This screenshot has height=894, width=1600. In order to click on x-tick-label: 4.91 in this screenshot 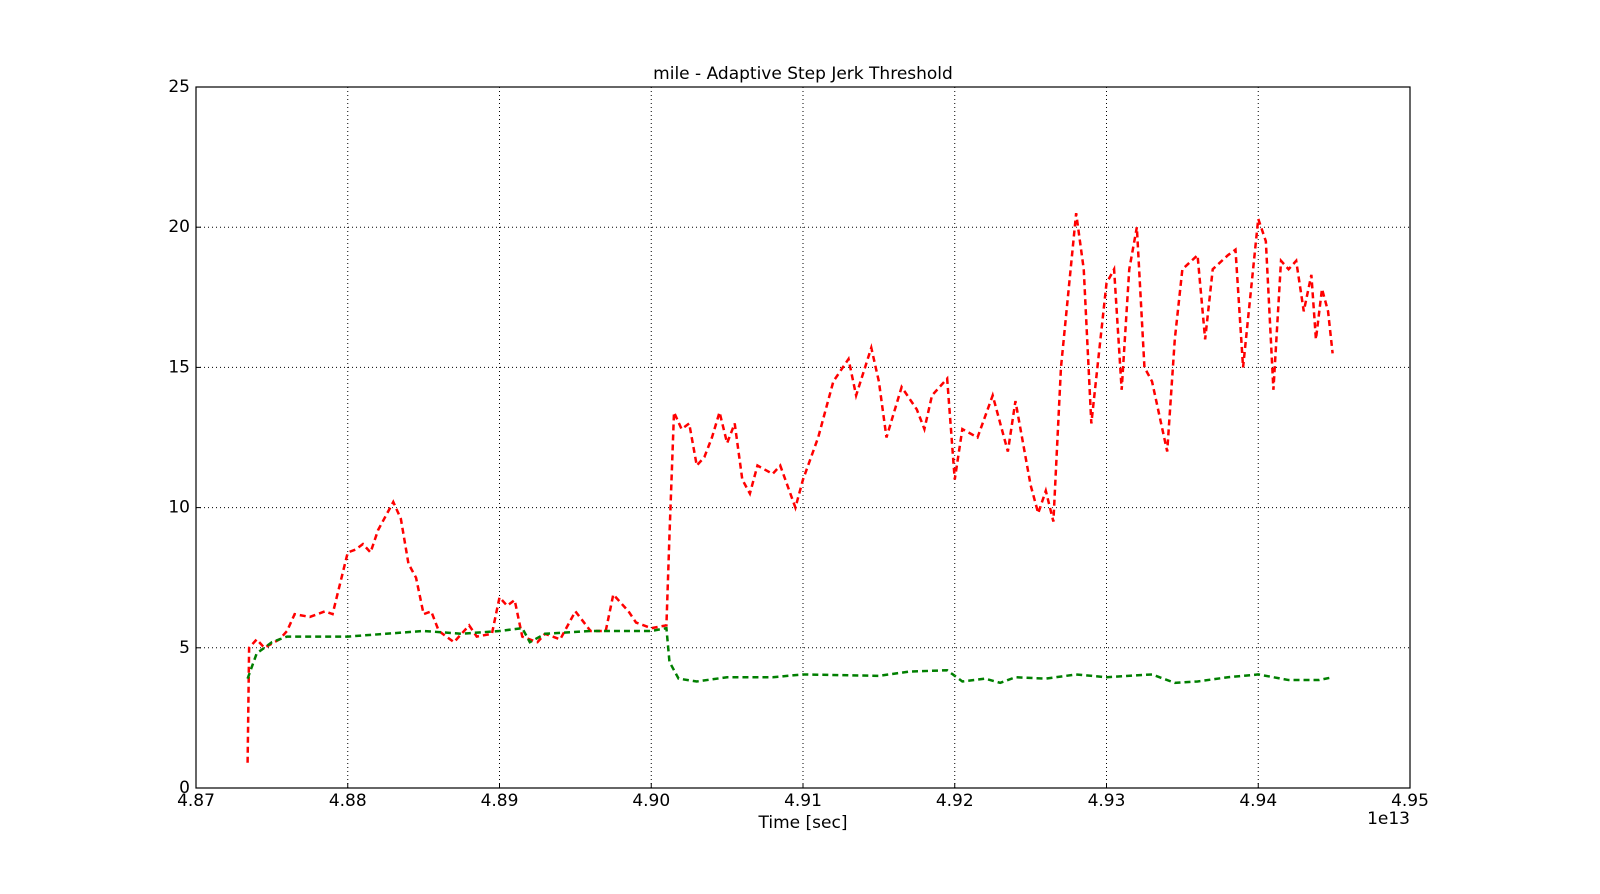, I will do `click(803, 801)`.